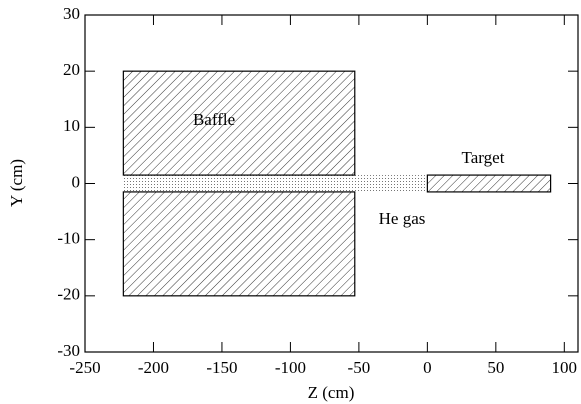 The width and height of the screenshot is (581, 404). What do you see at coordinates (290, 367) in the screenshot?
I see `x-tick-label: -100` at bounding box center [290, 367].